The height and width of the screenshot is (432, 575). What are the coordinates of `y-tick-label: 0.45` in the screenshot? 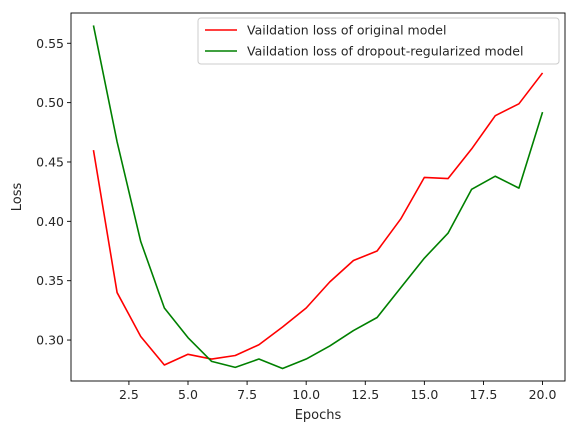 It's located at (50, 161).